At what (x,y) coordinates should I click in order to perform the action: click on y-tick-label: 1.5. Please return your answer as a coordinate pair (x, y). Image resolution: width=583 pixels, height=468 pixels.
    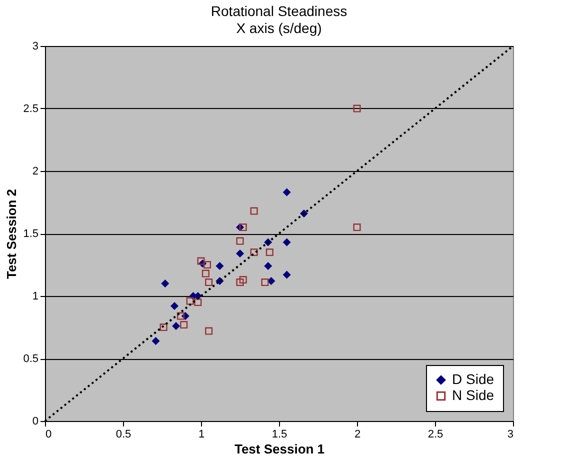
    Looking at the image, I should click on (30, 234).